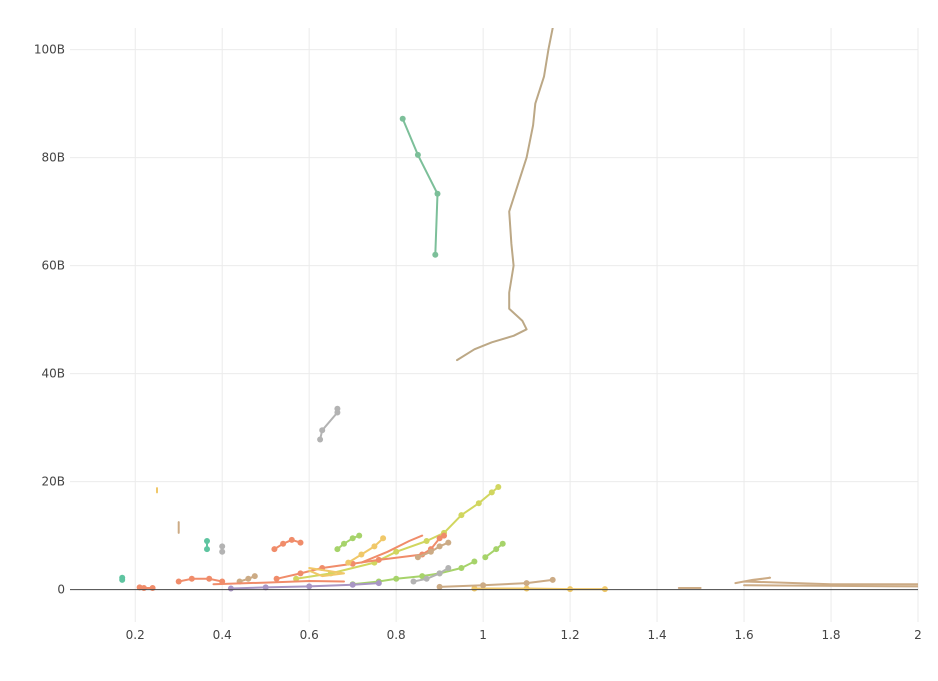 The width and height of the screenshot is (938, 681). I want to click on y-tick-label: 40B, so click(53, 374).